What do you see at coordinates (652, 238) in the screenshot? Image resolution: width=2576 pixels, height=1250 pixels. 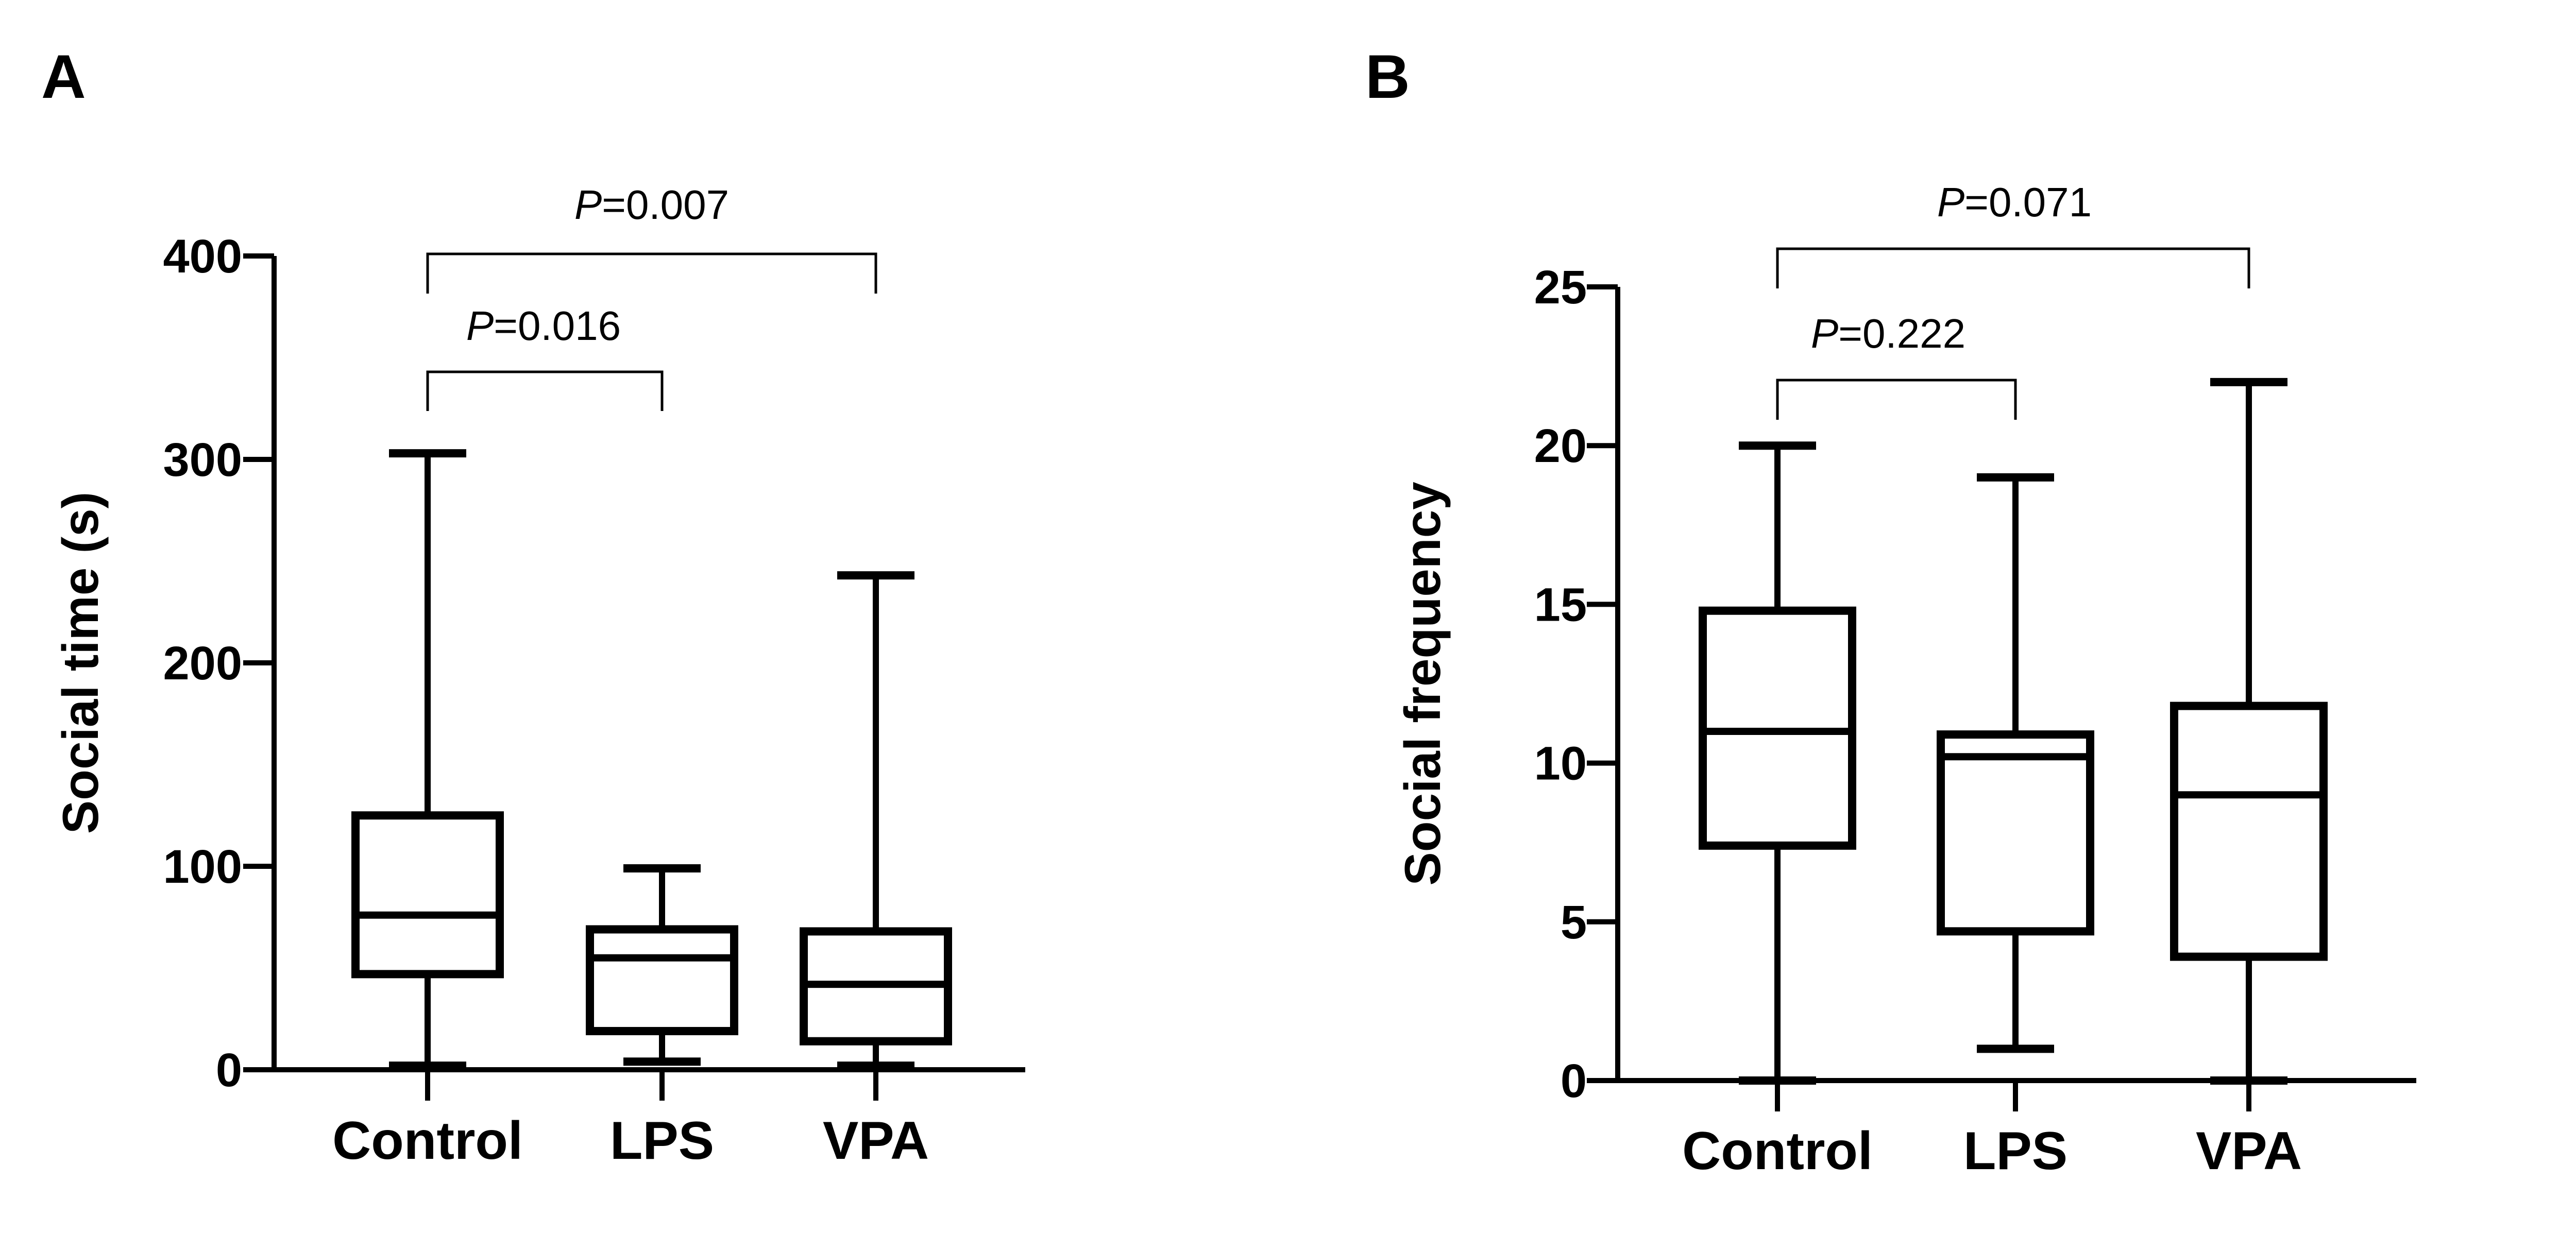 I see `comparison-bracket: P=0.007` at bounding box center [652, 238].